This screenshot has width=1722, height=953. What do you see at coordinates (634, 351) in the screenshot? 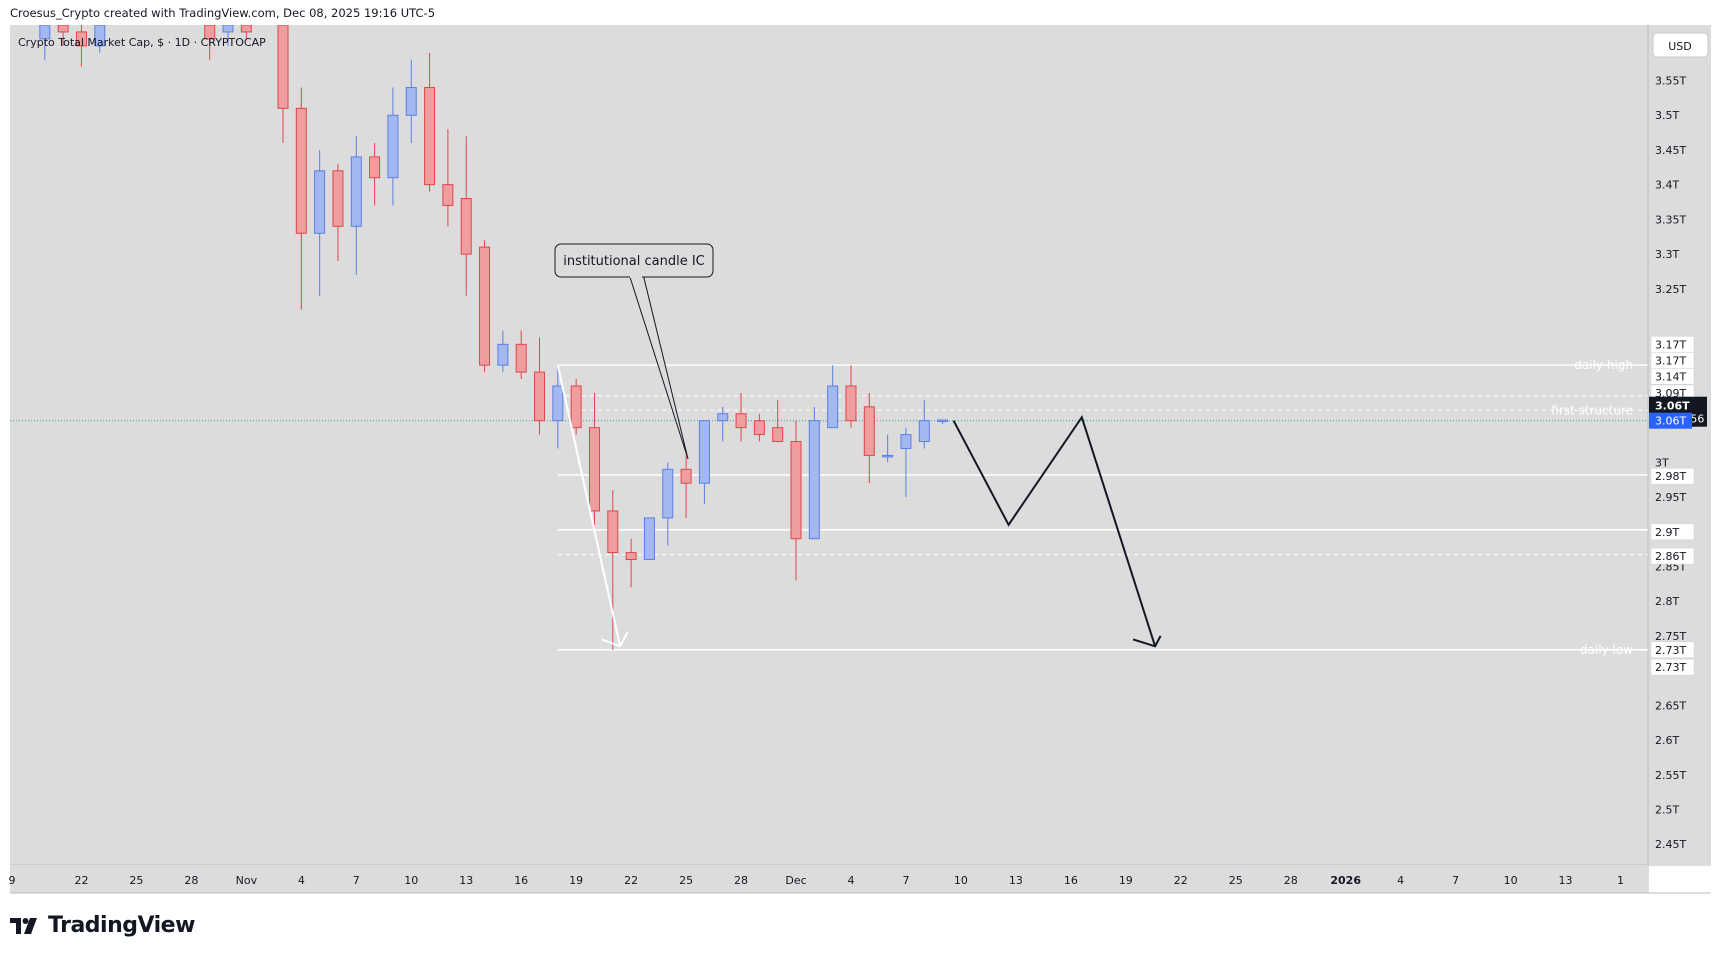
I see `annotation-callout: institutional candle IC` at bounding box center [634, 351].